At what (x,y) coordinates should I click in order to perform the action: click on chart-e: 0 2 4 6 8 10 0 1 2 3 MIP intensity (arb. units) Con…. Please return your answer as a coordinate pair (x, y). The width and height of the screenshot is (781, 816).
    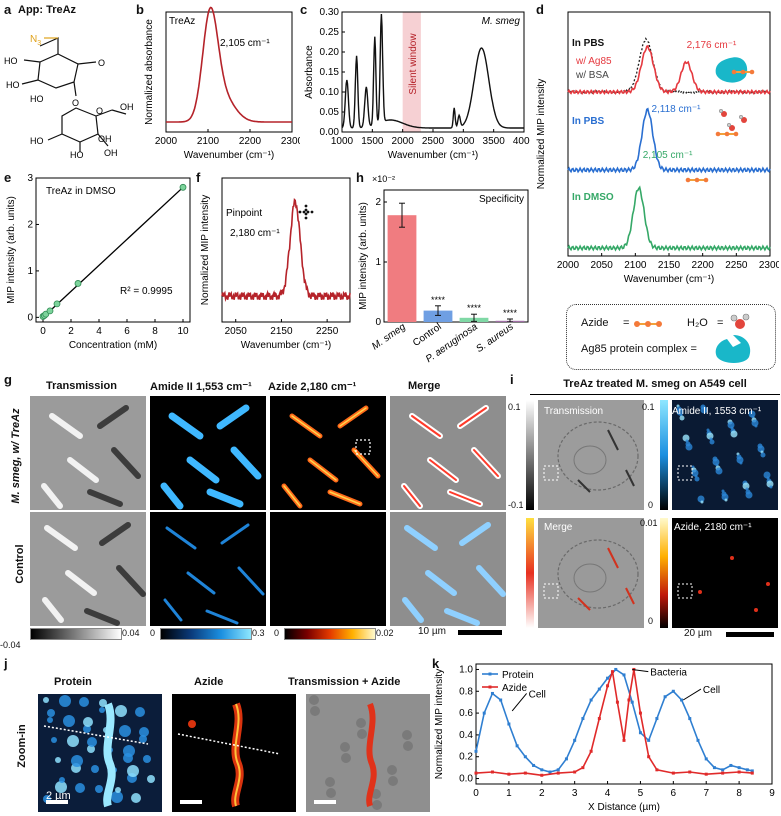
    Looking at the image, I should click on (98, 262).